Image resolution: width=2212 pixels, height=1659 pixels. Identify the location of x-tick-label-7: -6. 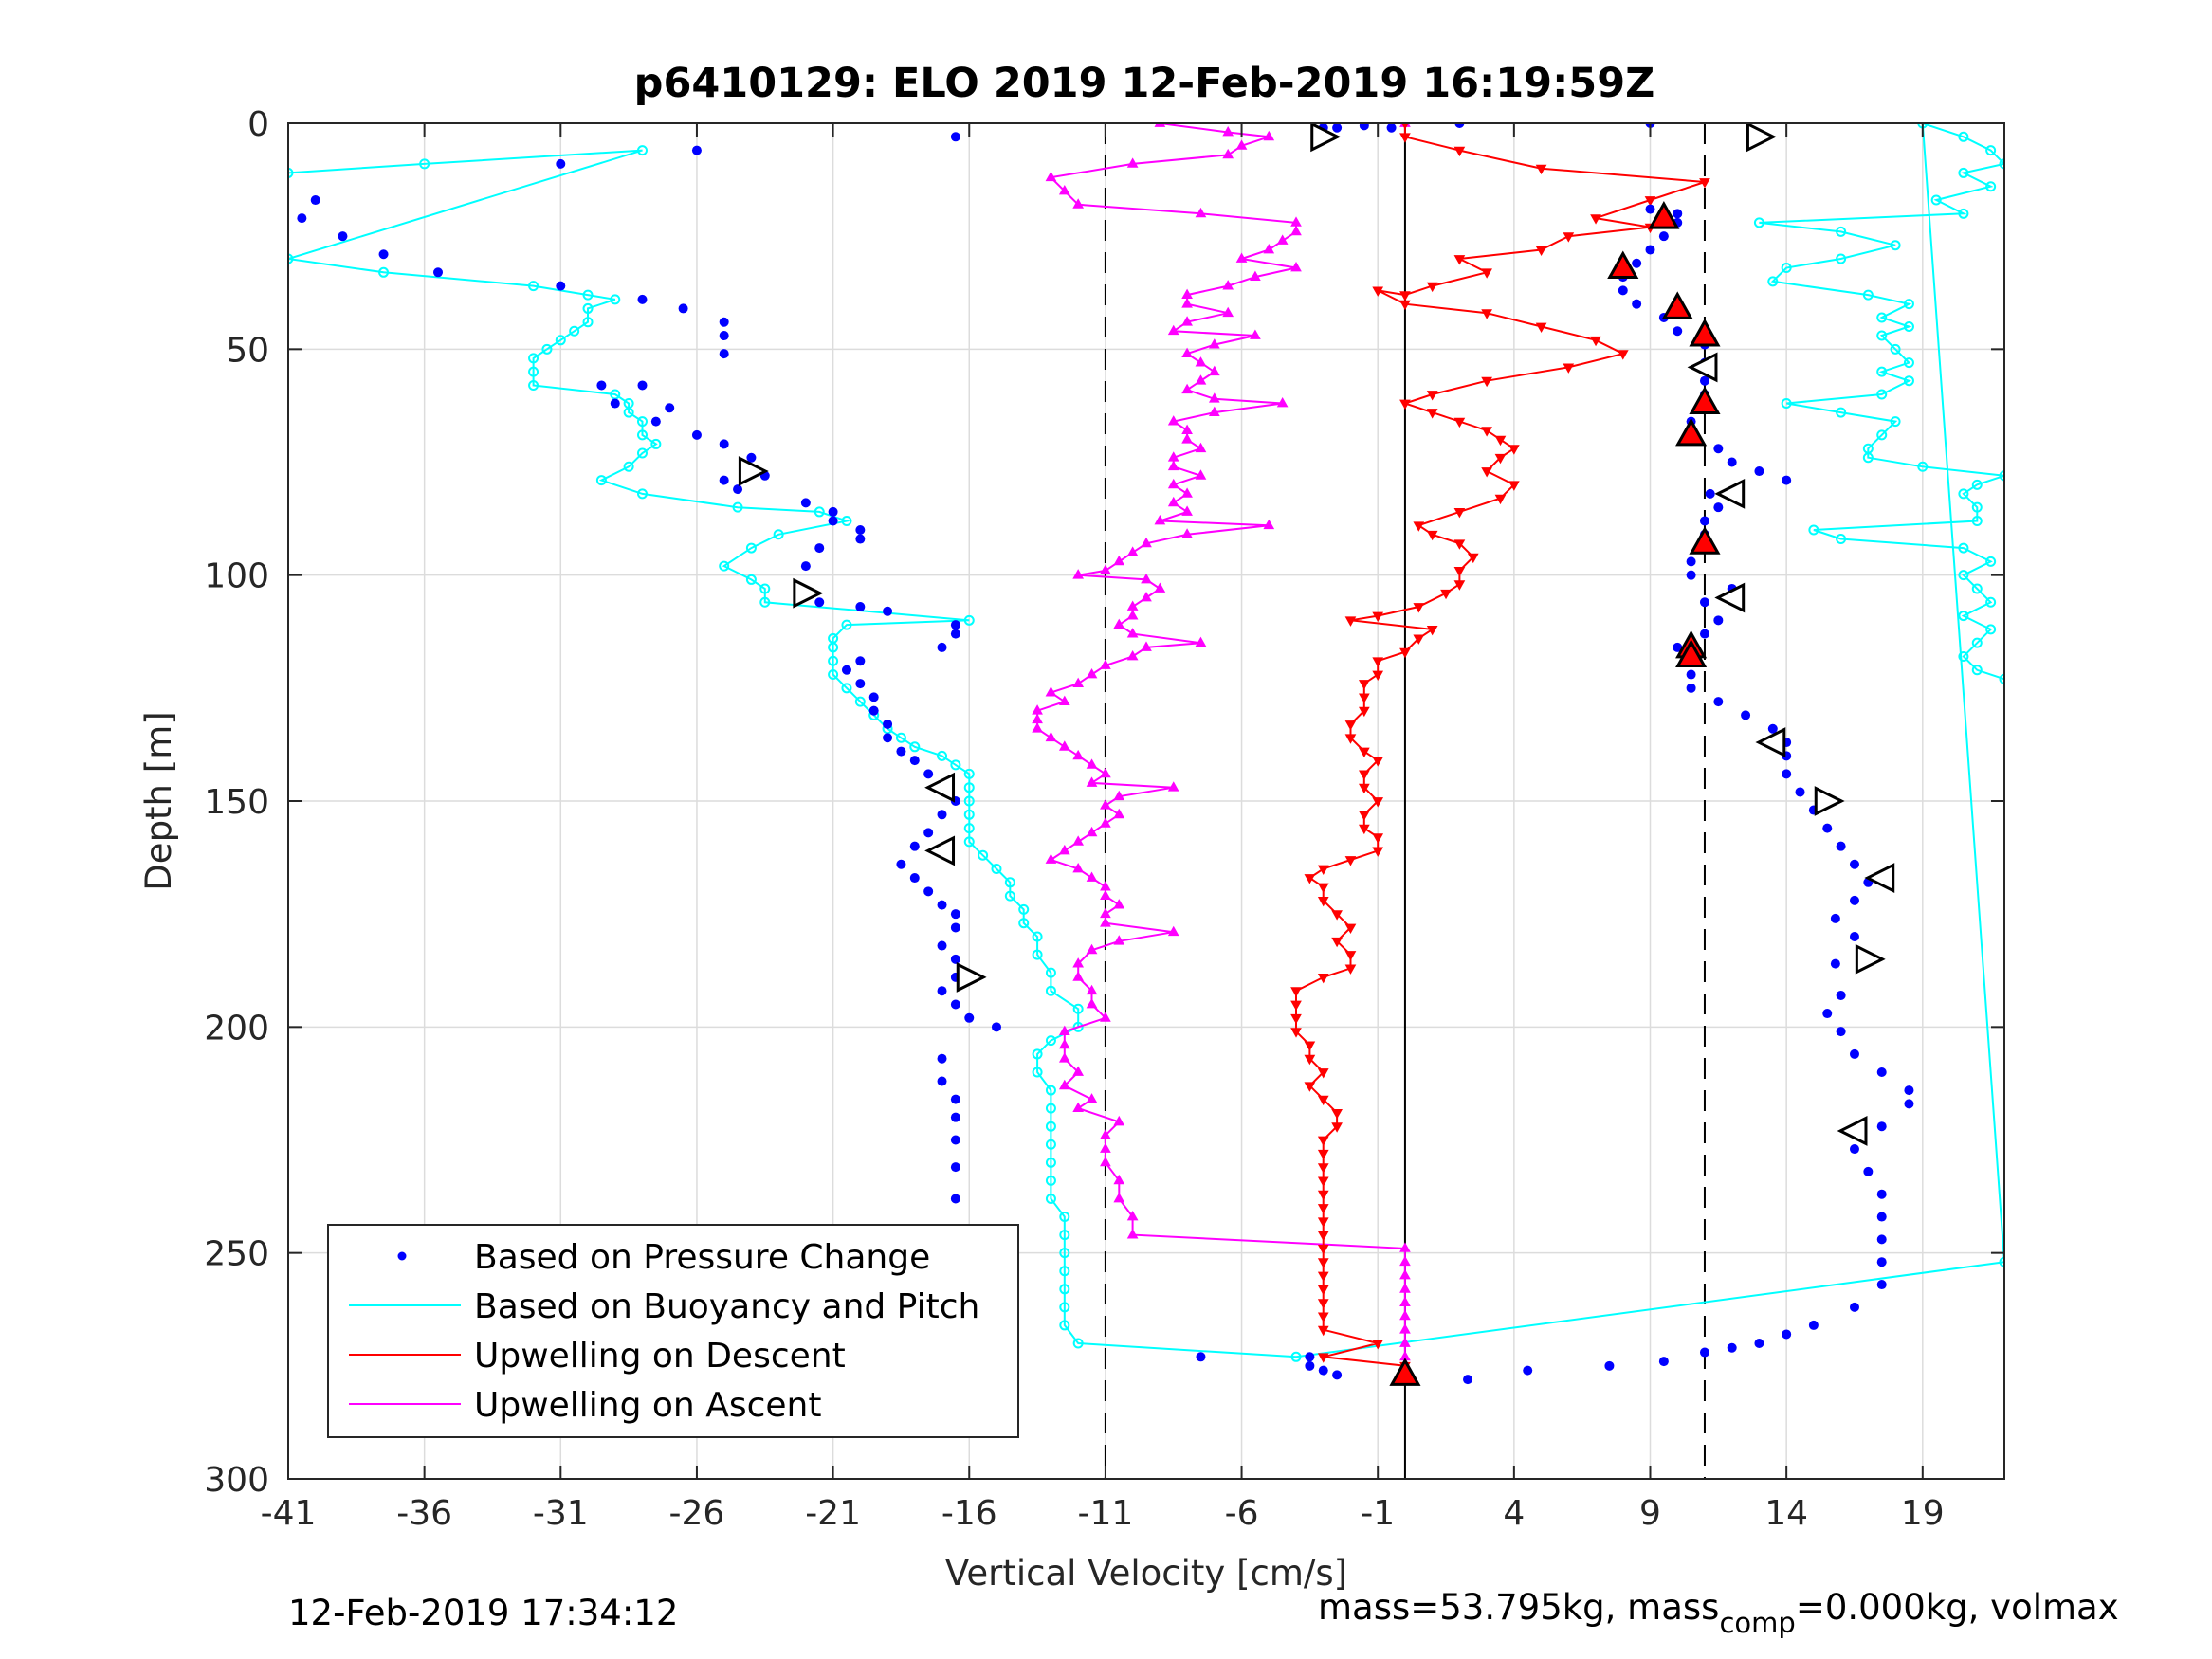
(1242, 1513).